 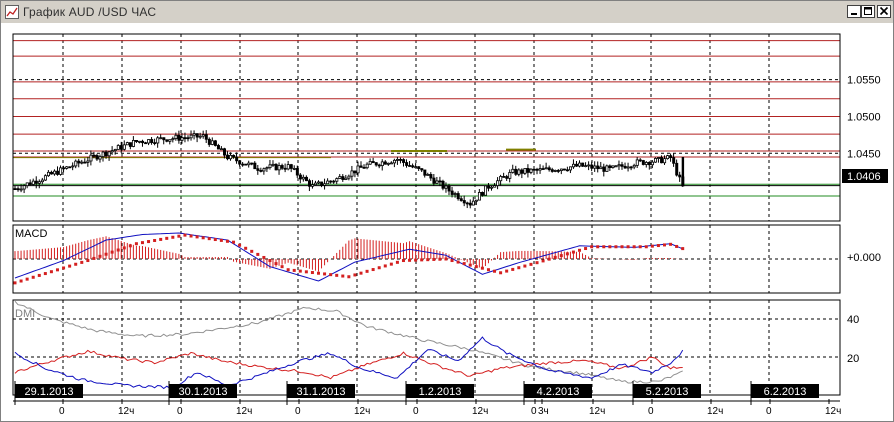 I want to click on x-tick-label: 3ч, so click(x=543, y=411).